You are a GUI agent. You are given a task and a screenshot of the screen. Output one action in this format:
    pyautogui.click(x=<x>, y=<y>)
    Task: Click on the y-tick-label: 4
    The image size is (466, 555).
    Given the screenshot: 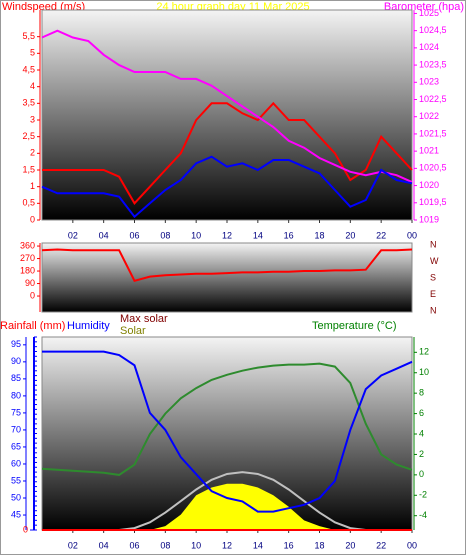 What is the action you would take?
    pyautogui.click(x=32, y=86)
    